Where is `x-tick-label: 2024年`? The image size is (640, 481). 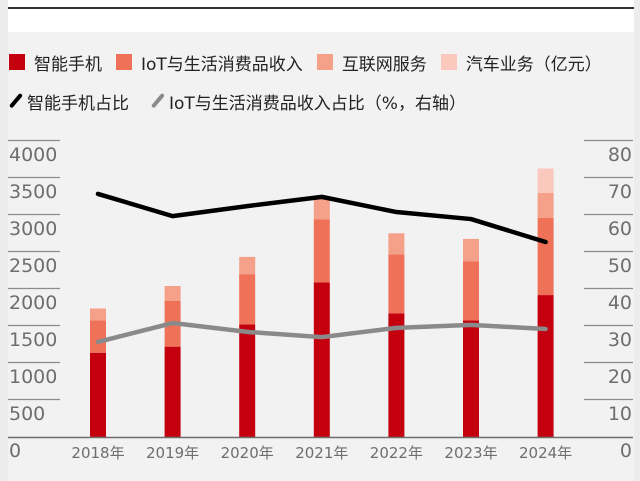 x-tick-label: 2024年 is located at coordinates (545, 453).